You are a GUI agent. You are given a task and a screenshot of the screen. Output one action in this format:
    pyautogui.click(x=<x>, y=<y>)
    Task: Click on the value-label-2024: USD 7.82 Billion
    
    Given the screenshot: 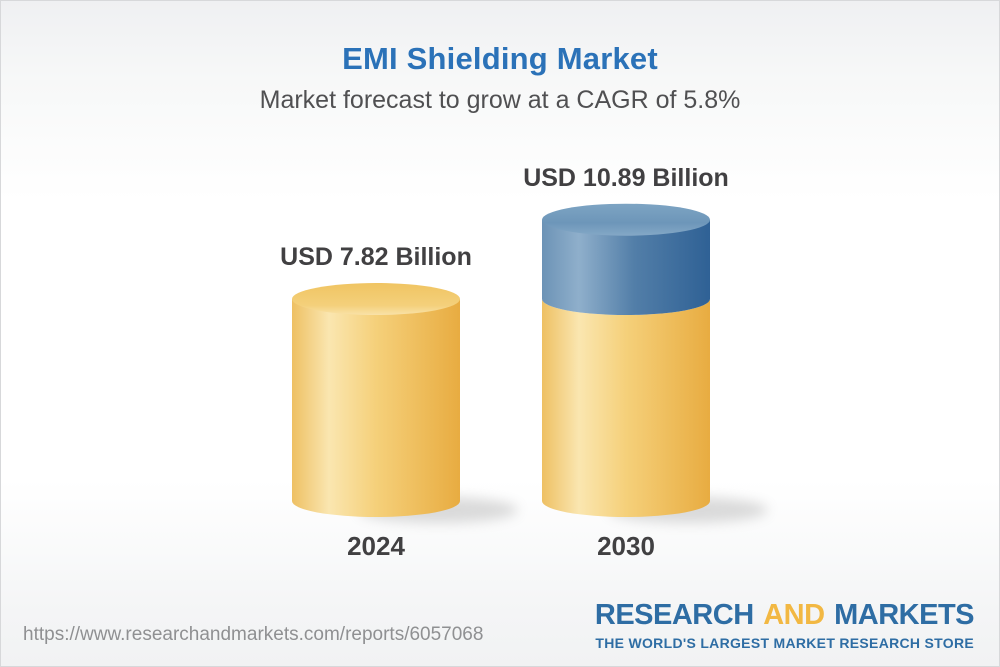 What is the action you would take?
    pyautogui.click(x=376, y=257)
    